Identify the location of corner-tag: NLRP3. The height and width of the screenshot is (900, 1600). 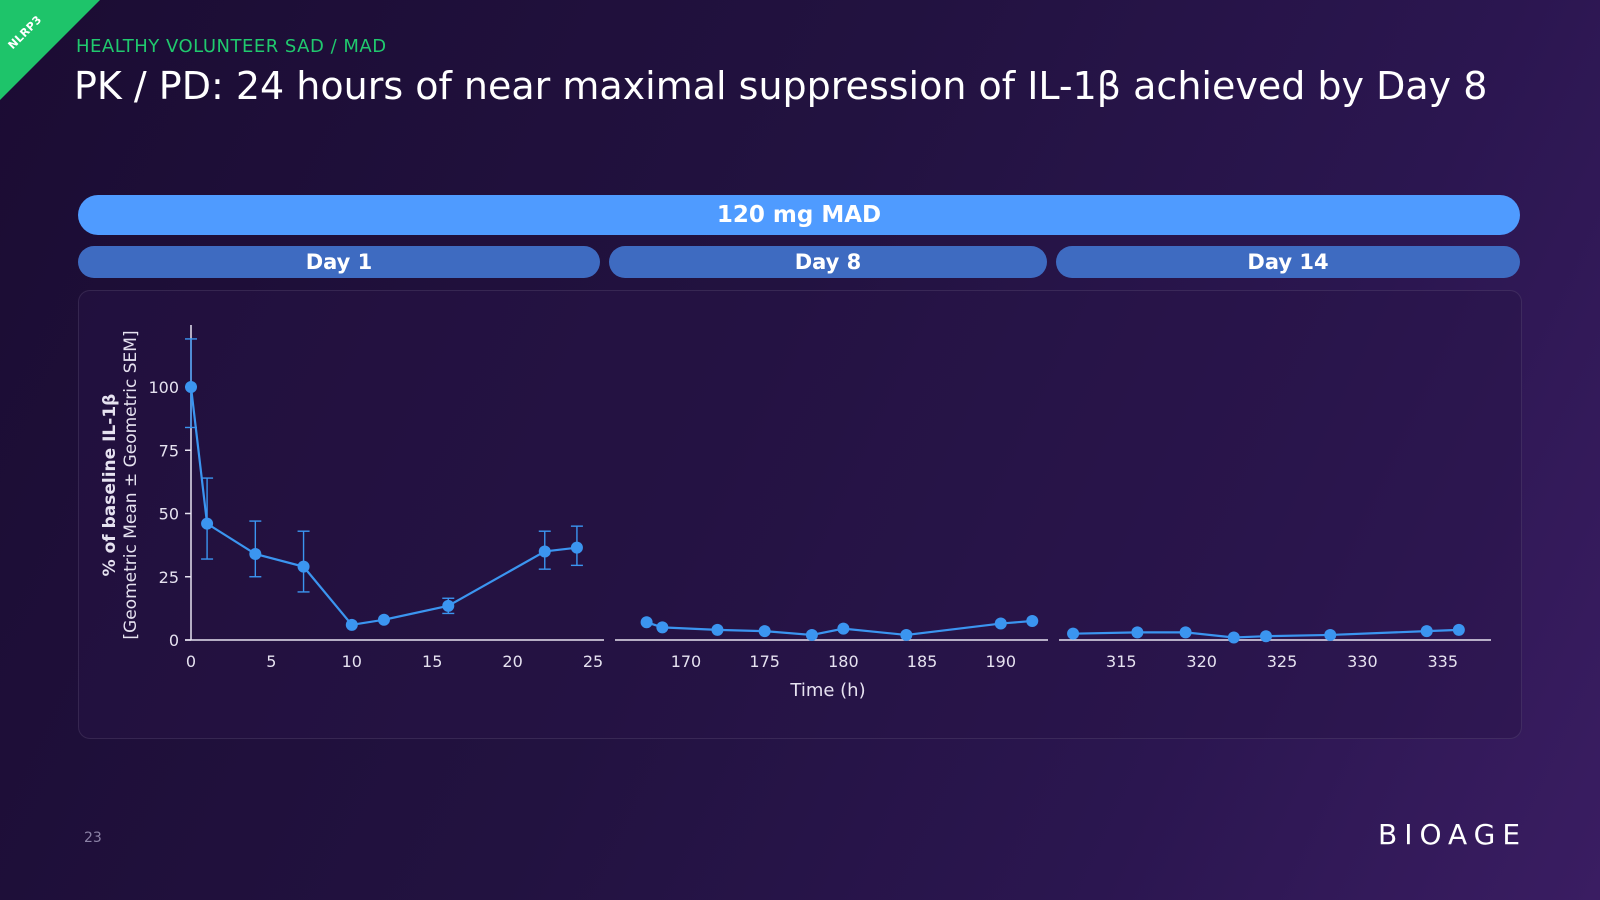
(55, 55).